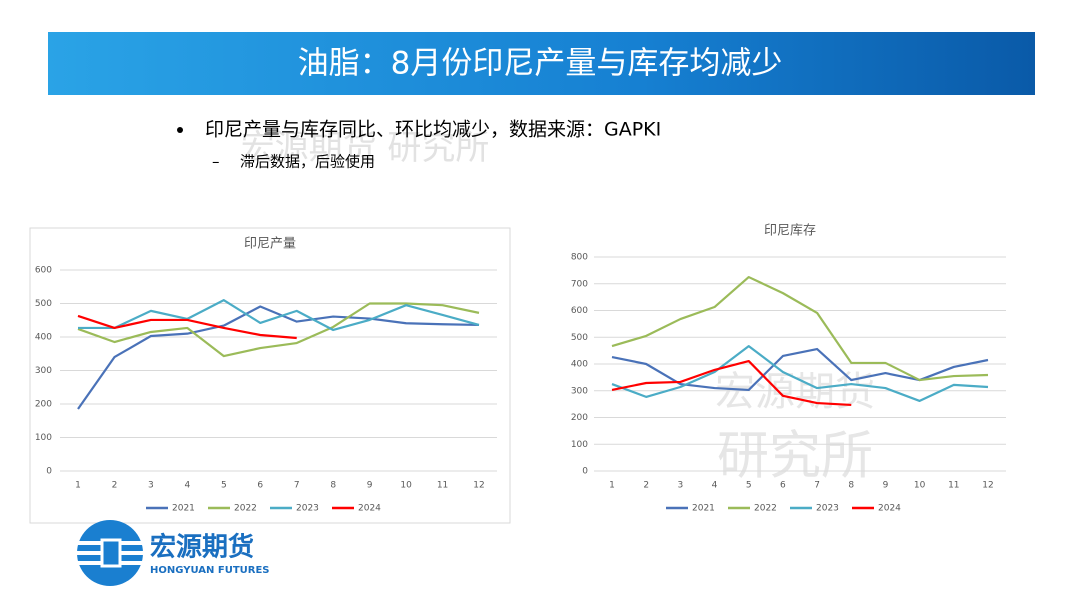 The image size is (1080, 612). Describe the element at coordinates (202, 547) in the screenshot. I see `logo-name: 宏源期货` at that location.